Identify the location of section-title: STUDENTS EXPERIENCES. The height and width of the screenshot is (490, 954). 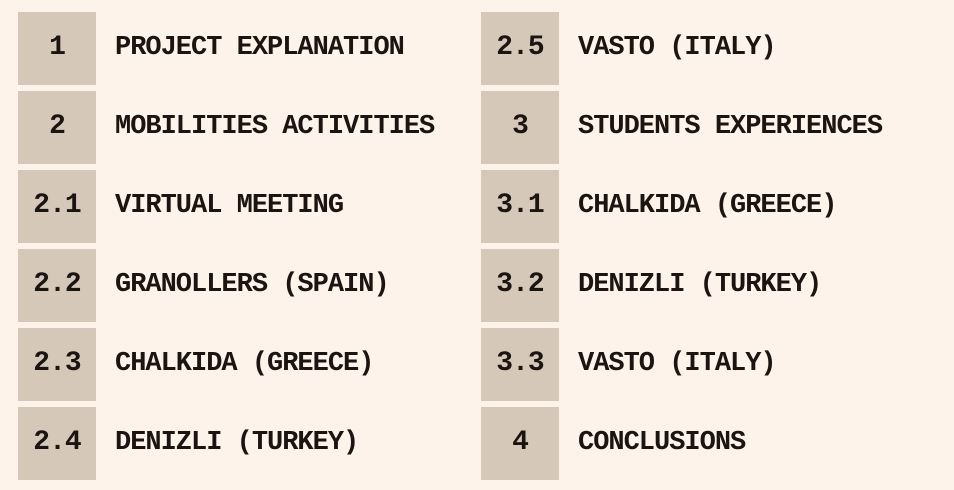
(730, 127).